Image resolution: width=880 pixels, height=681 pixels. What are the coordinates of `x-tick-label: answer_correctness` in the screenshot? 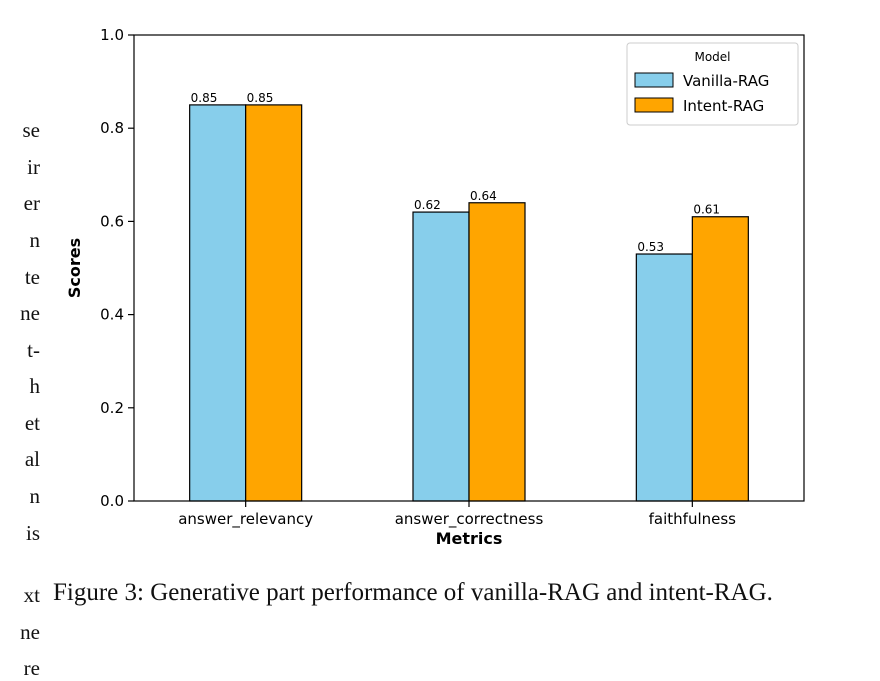 It's located at (469, 519).